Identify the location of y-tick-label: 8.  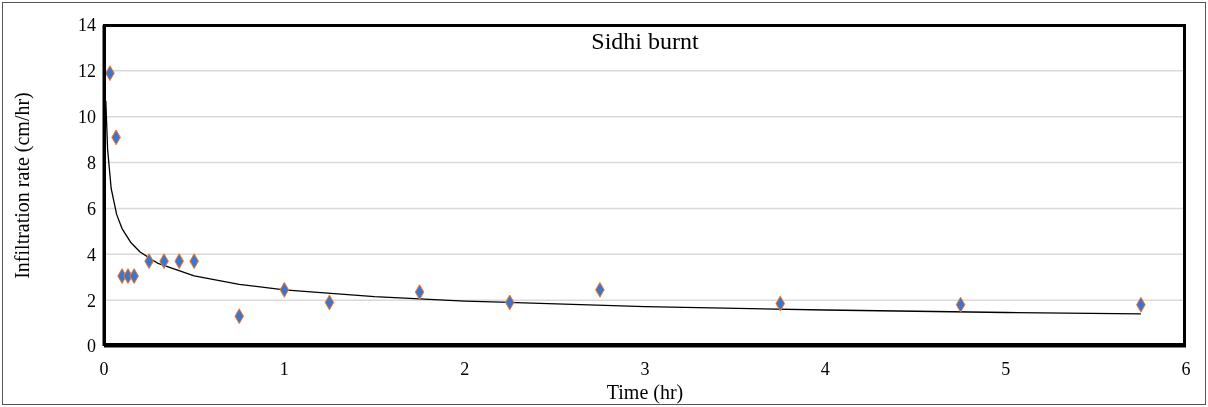
(91, 162).